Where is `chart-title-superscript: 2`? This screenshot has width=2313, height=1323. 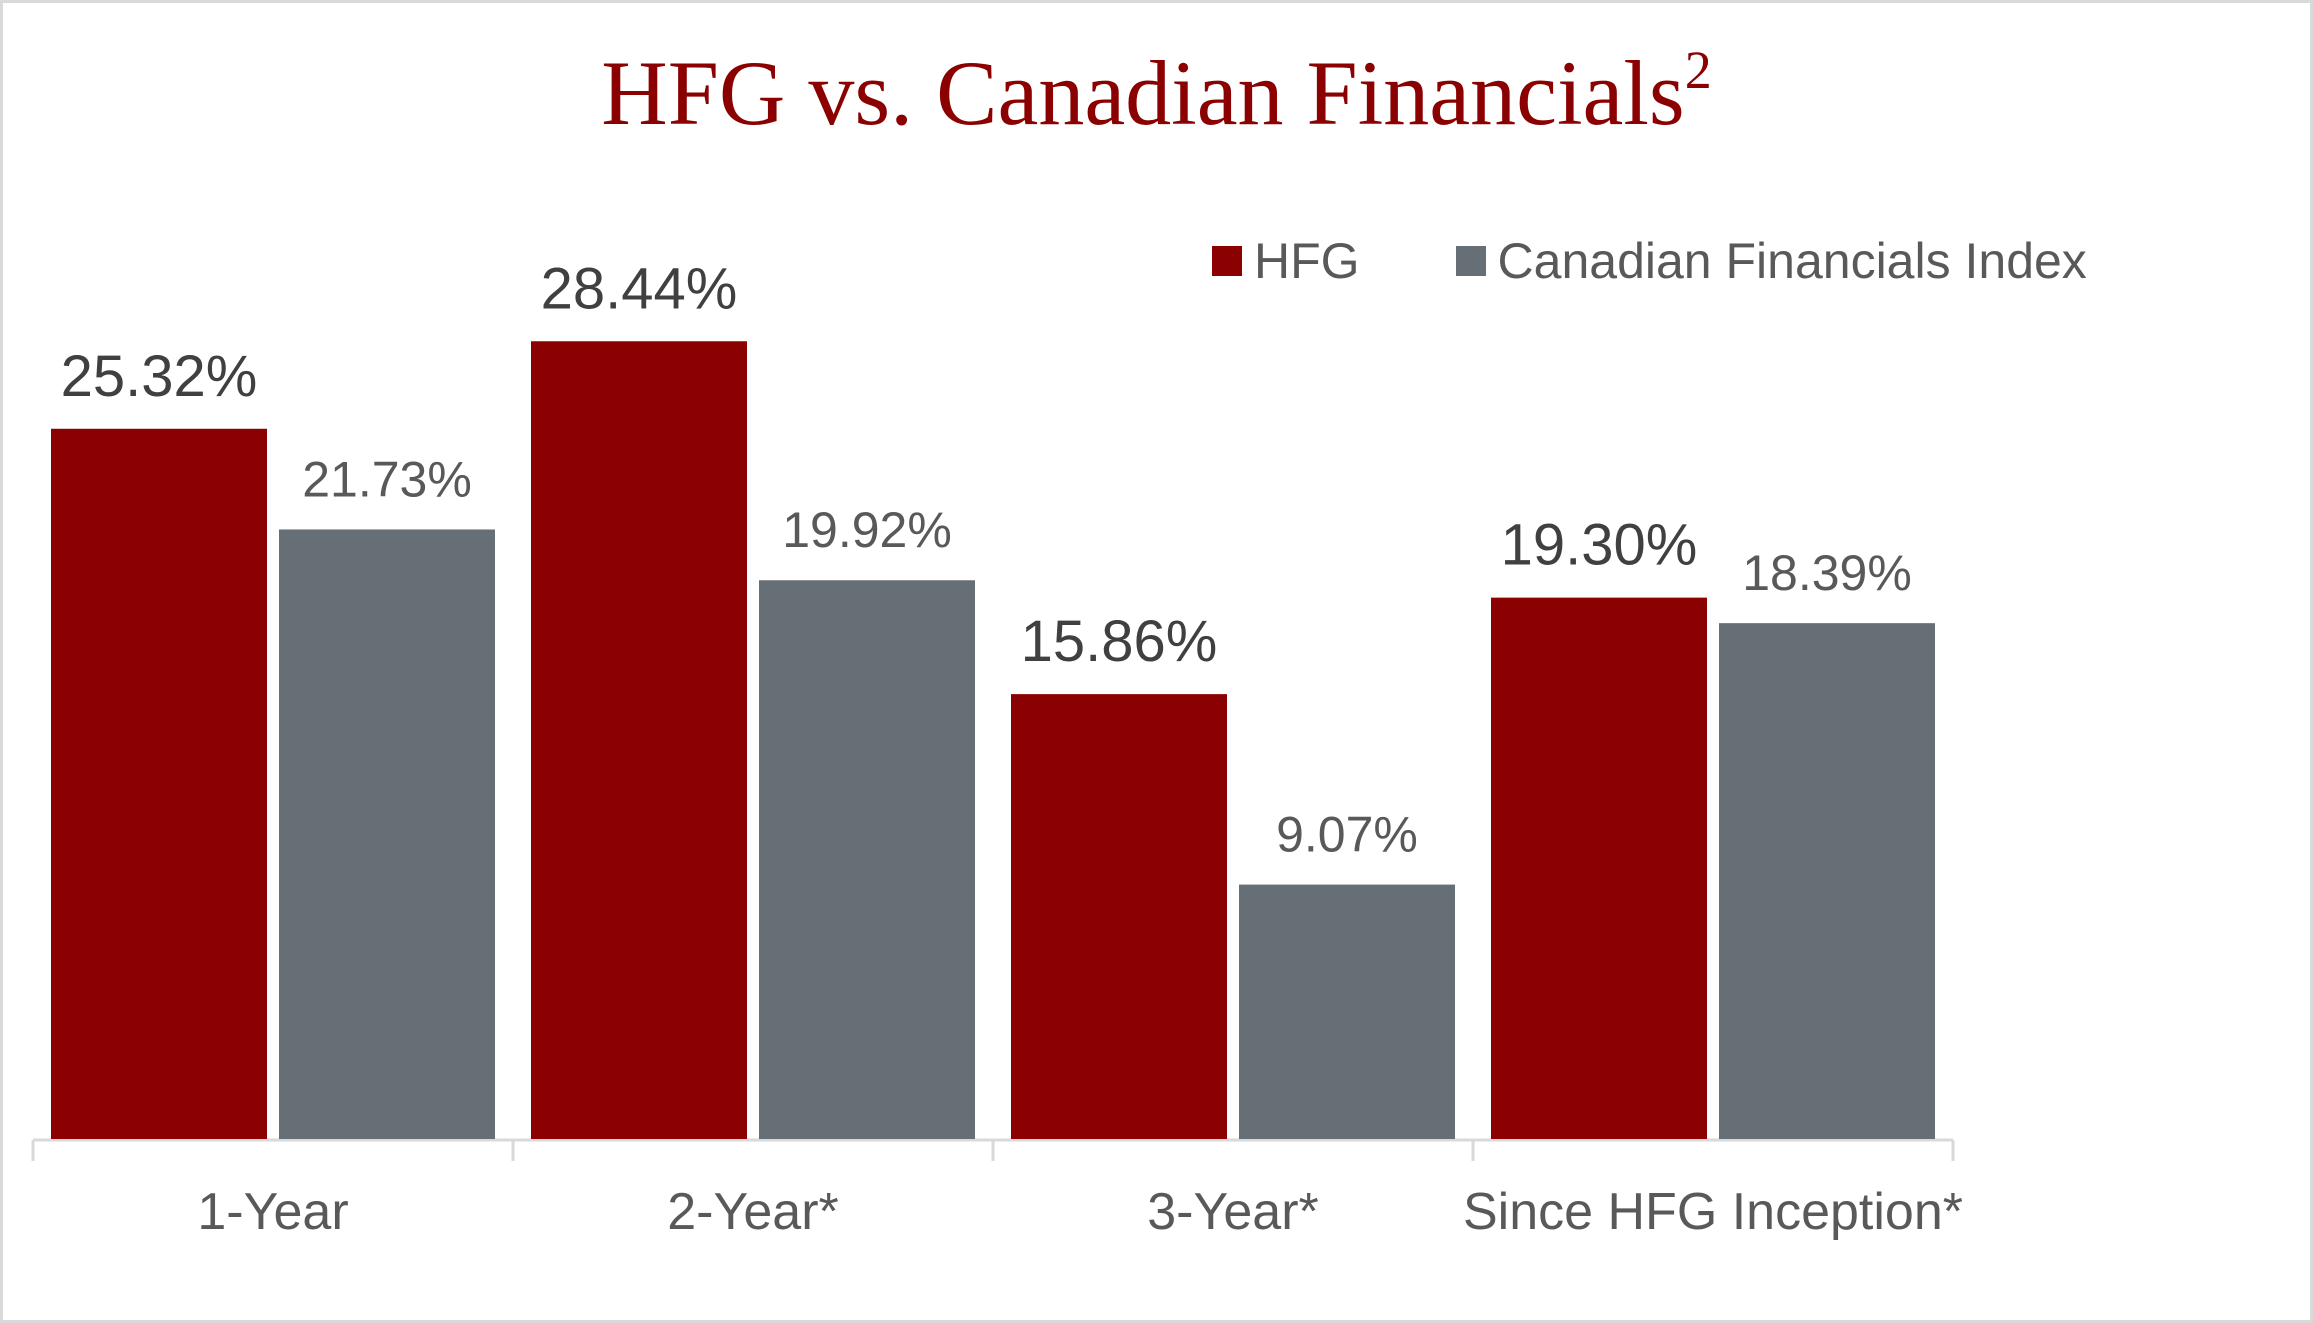 chart-title-superscript: 2 is located at coordinates (1698, 70).